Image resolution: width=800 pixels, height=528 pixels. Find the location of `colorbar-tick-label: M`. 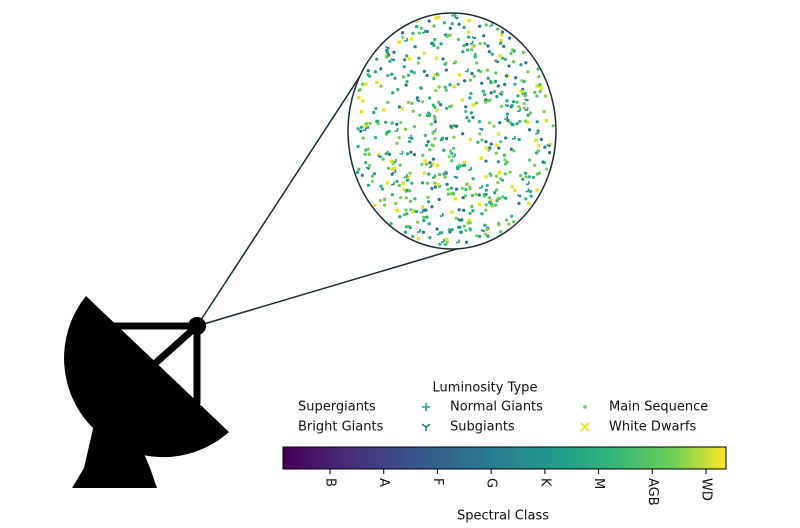

colorbar-tick-label: M is located at coordinates (598, 483).